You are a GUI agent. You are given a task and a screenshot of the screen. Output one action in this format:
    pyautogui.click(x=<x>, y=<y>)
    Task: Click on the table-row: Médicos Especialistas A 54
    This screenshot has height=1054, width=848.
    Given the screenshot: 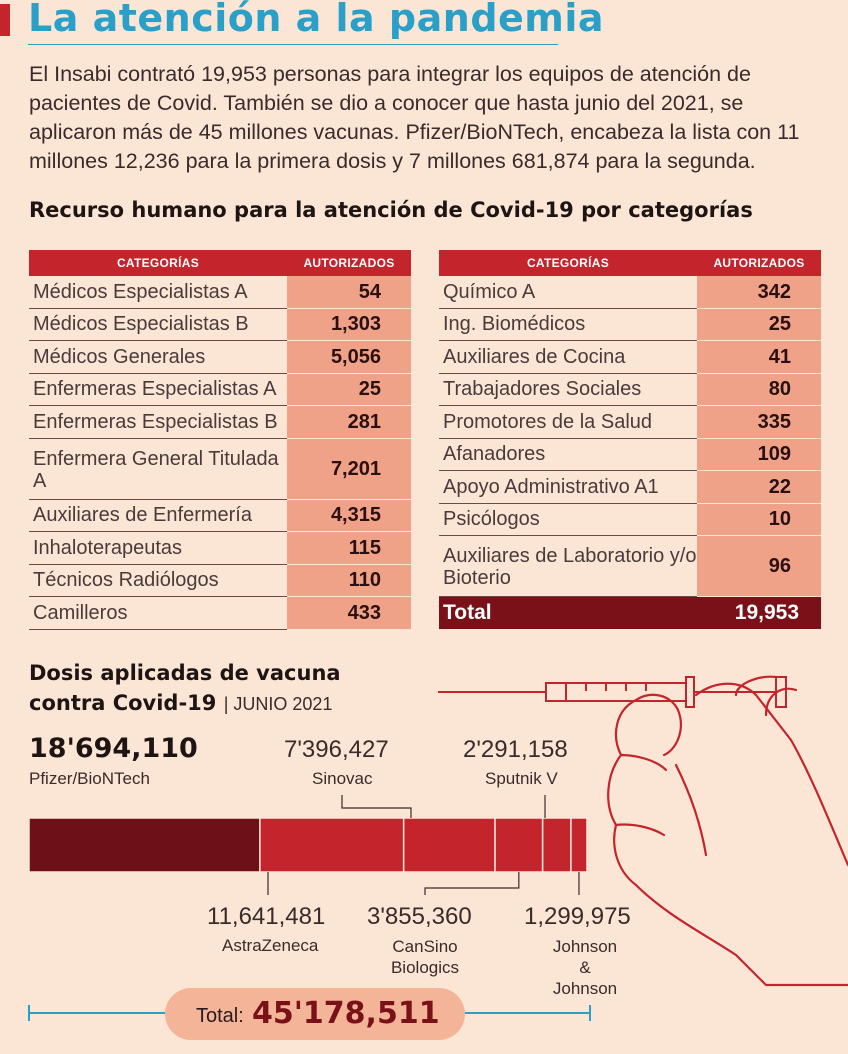 What is the action you would take?
    pyautogui.click(x=220, y=292)
    